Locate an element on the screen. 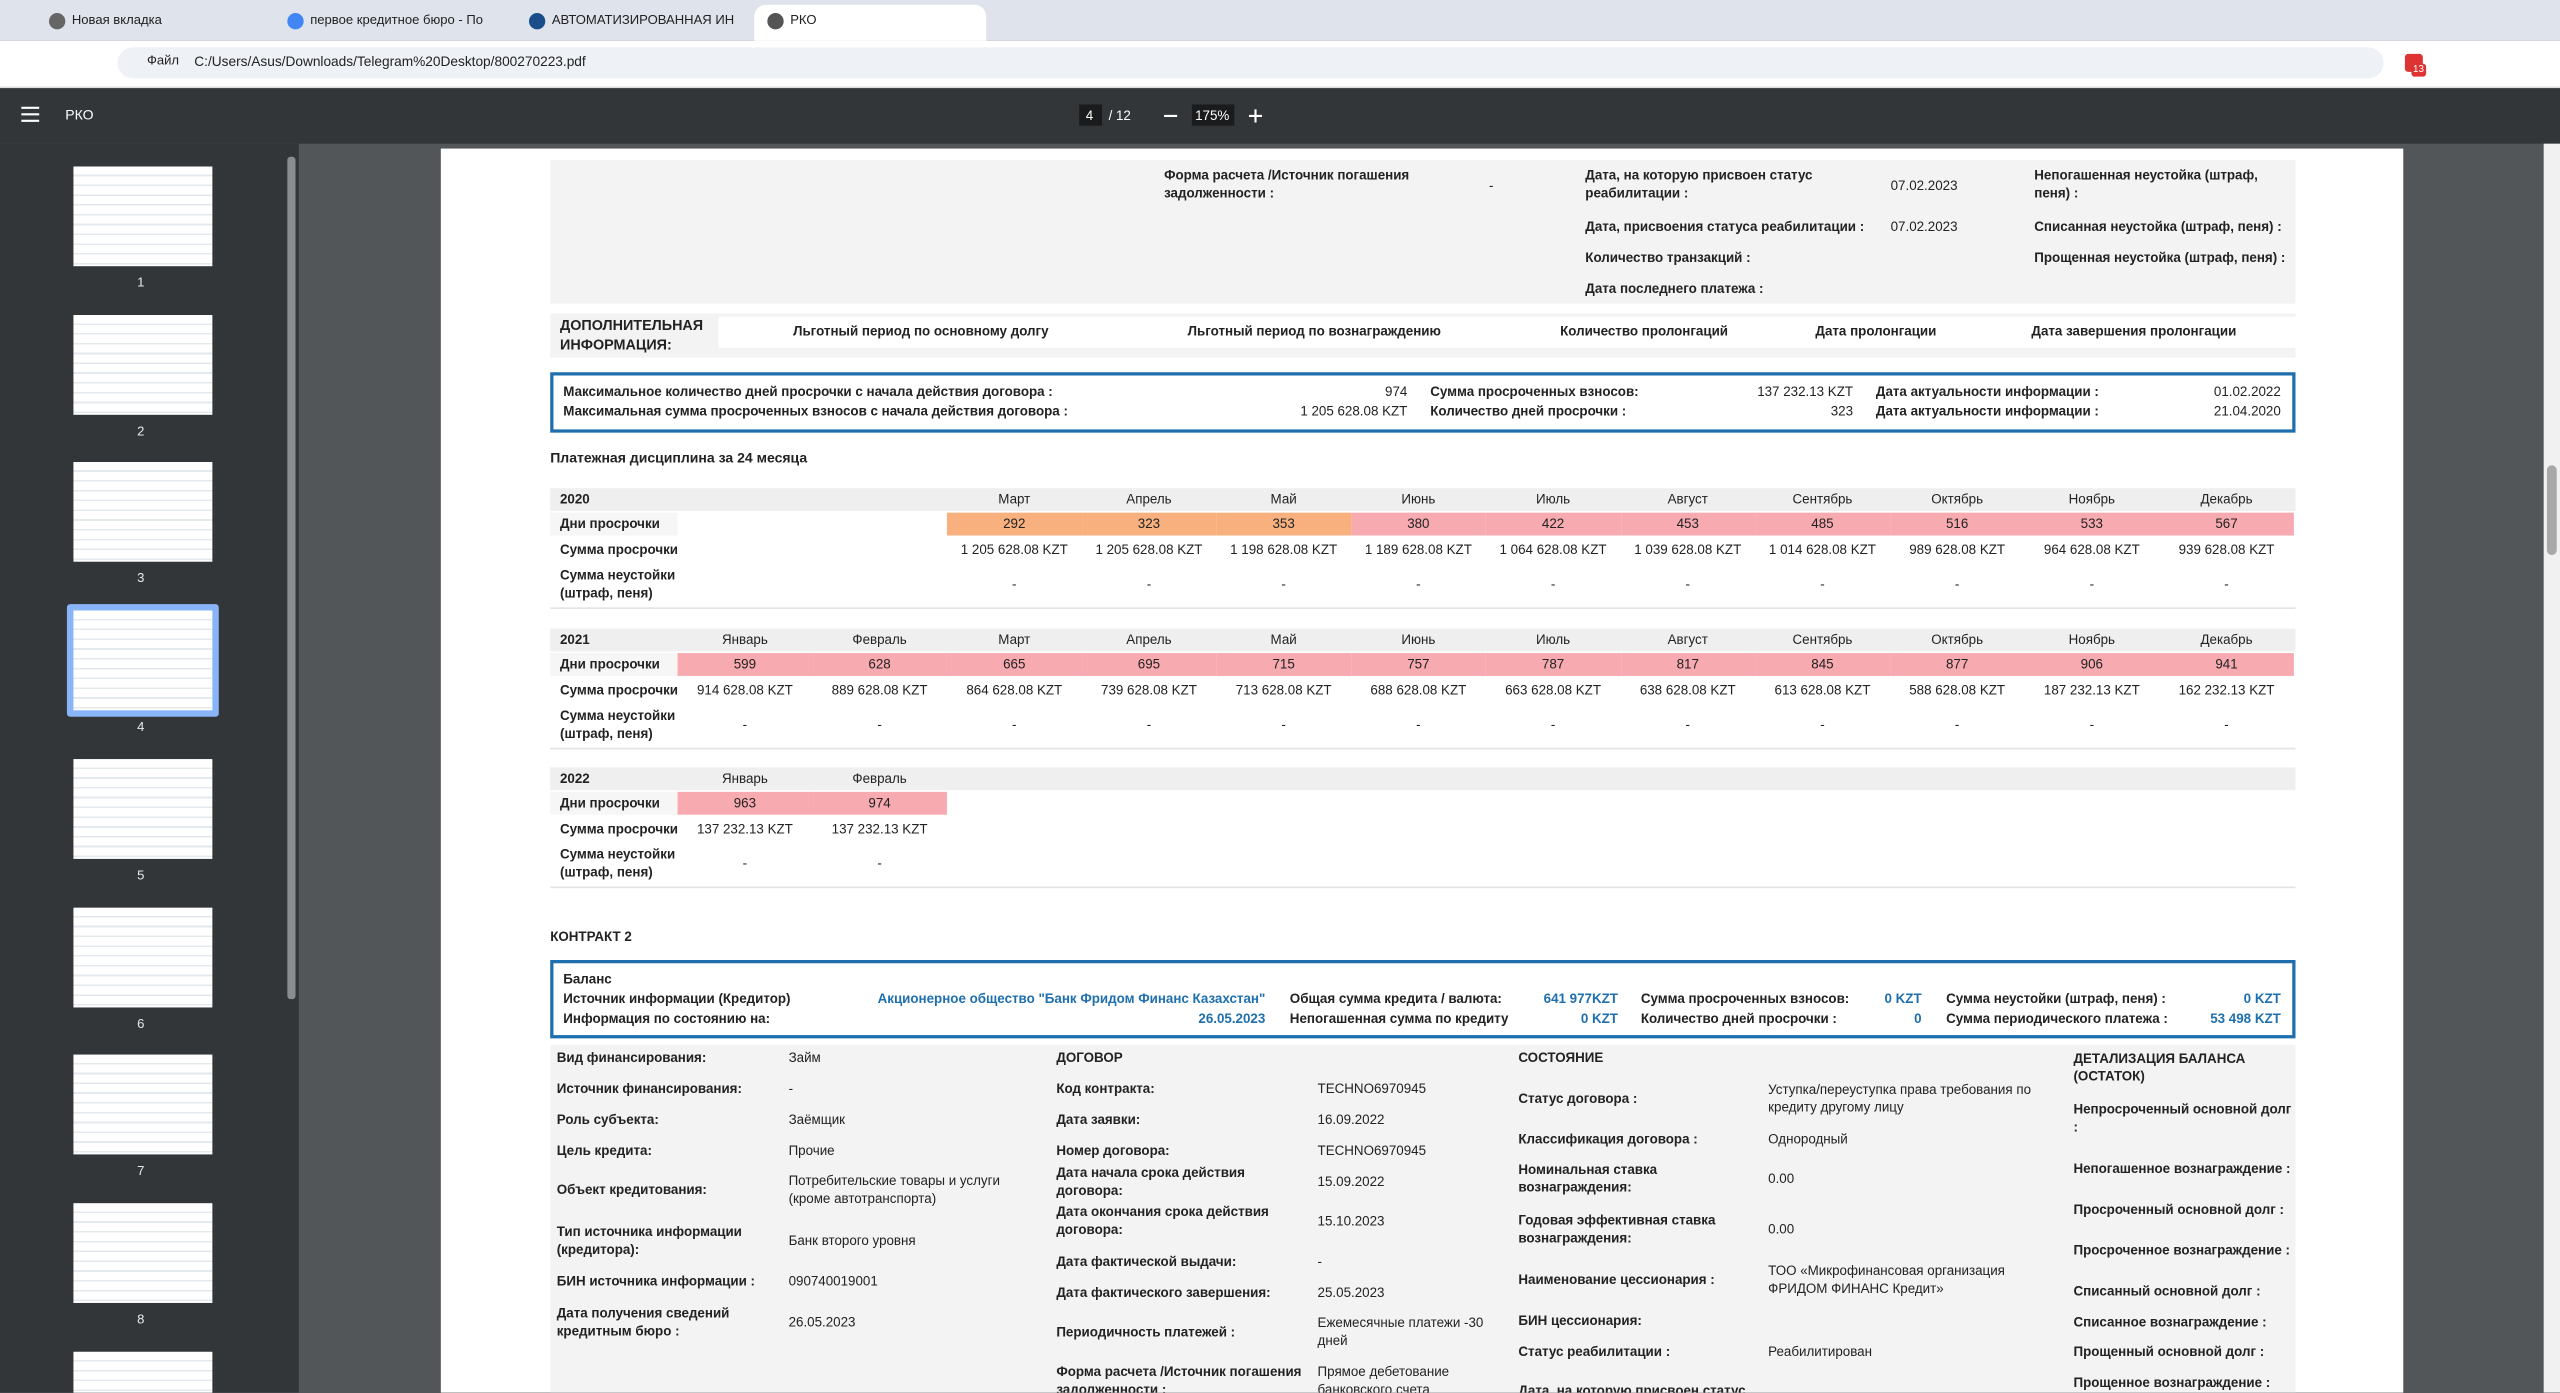 Image resolution: width=2560 pixels, height=1393 pixels. days-overdue: 599 is located at coordinates (745, 664).